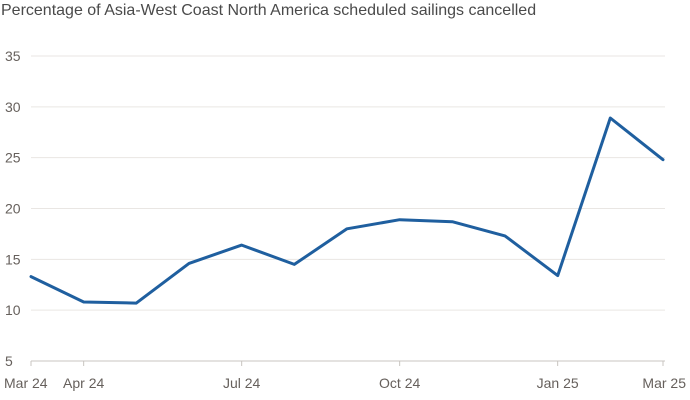 The image size is (690, 400). I want to click on x-tick-label: Mar 24, so click(26, 383).